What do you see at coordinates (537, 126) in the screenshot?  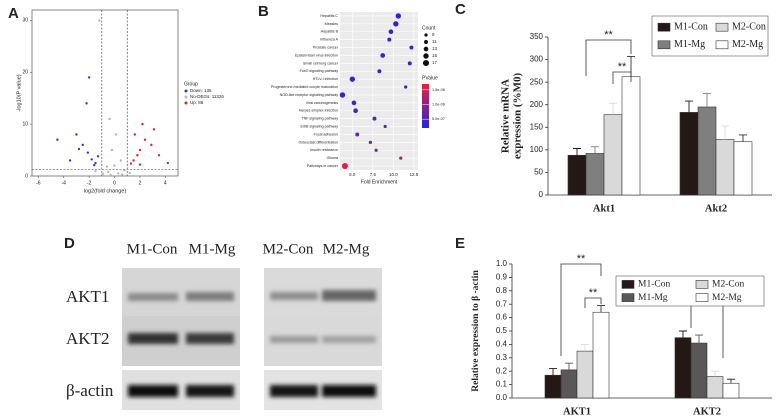 I see `y-tick-label: 150` at bounding box center [537, 126].